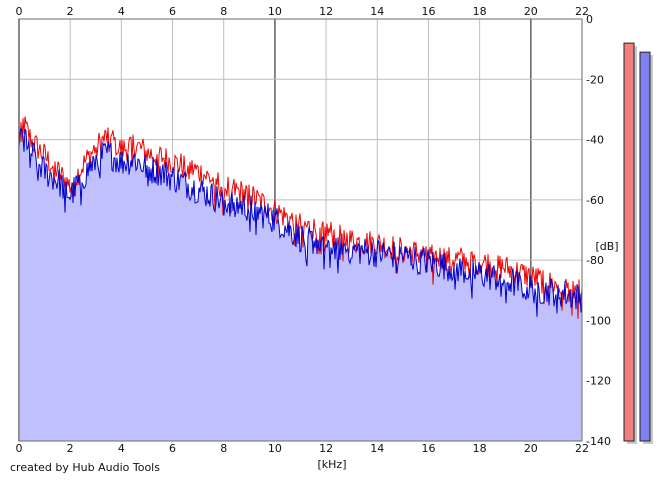 The image size is (664, 485). I want to click on x-tick-label-top: 18, so click(480, 11).